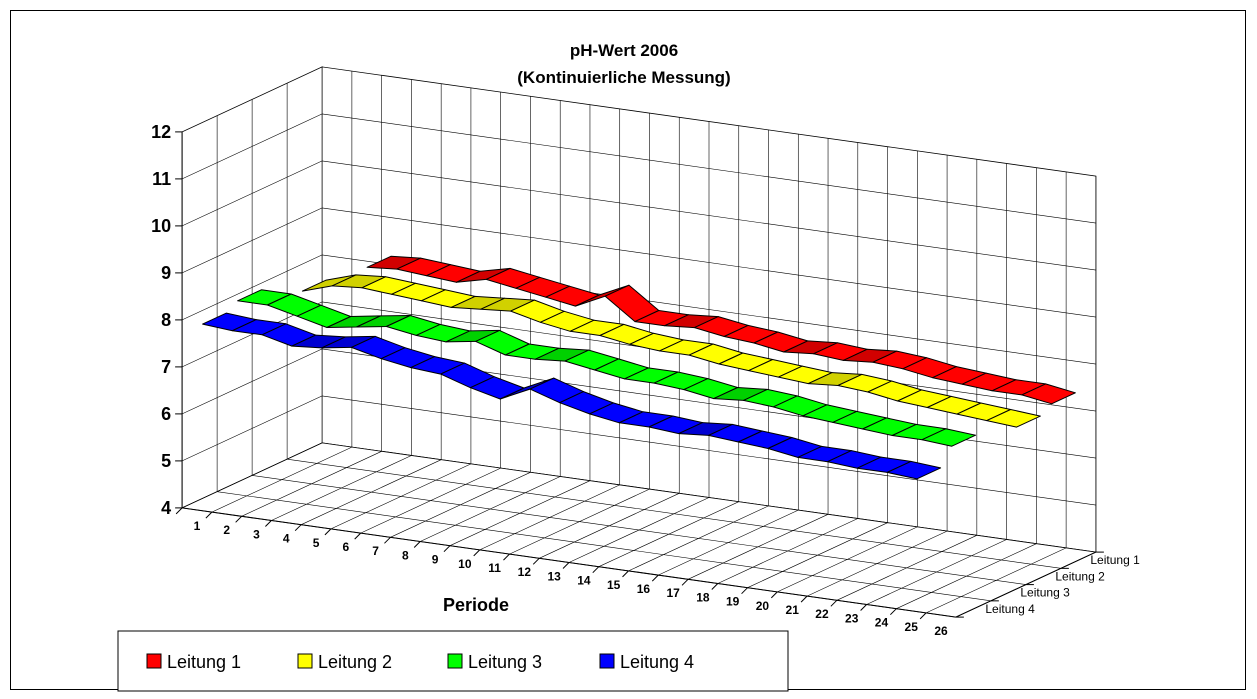  I want to click on x-tick-label: 9, so click(435, 560).